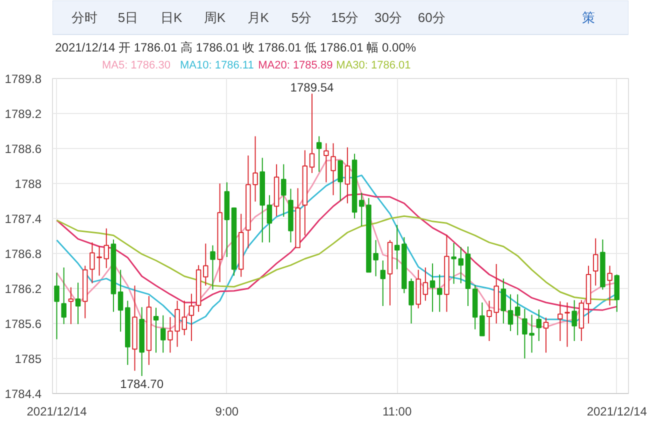 This screenshot has width=664, height=421. What do you see at coordinates (432, 17) in the screenshot?
I see `text: 60分` at bounding box center [432, 17].